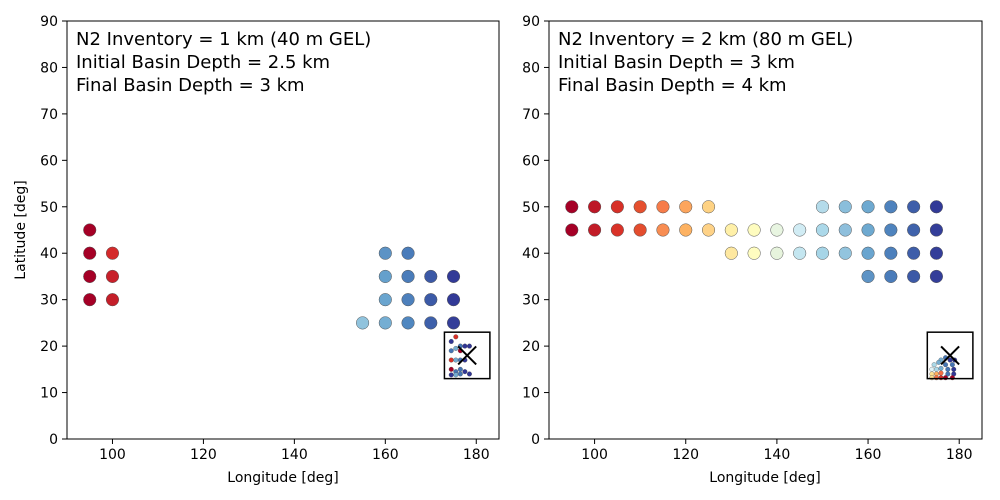  What do you see at coordinates (777, 451) in the screenshot?
I see `x-axis-ticks: 100 120 140 160 180` at bounding box center [777, 451].